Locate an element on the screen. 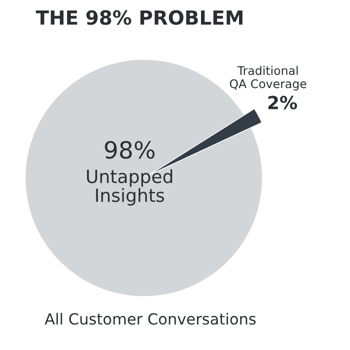 The width and height of the screenshot is (350, 350). data-label: 2% is located at coordinates (283, 103).